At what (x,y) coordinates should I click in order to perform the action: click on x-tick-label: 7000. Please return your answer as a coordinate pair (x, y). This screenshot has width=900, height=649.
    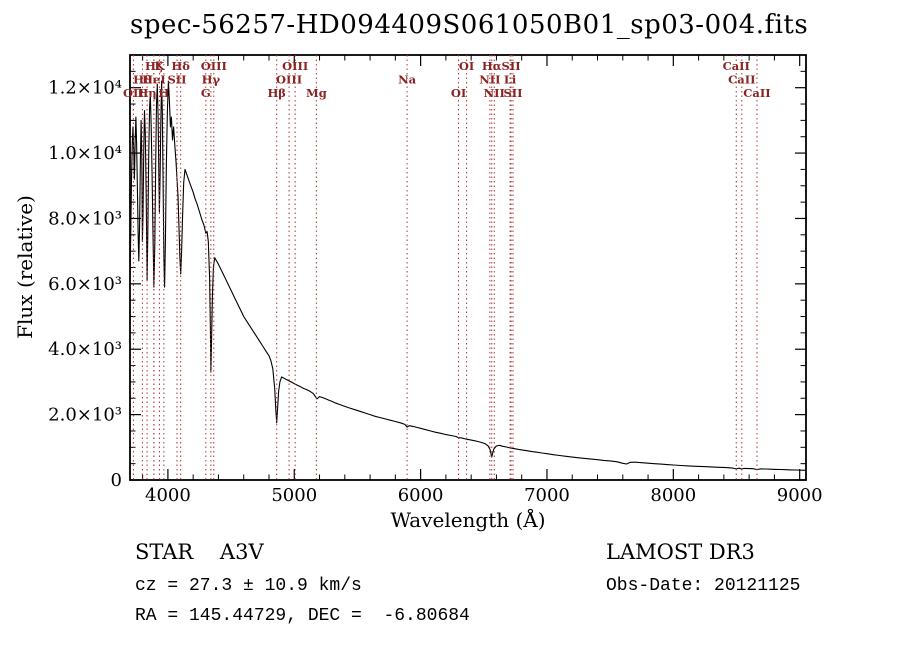
    Looking at the image, I should click on (547, 495).